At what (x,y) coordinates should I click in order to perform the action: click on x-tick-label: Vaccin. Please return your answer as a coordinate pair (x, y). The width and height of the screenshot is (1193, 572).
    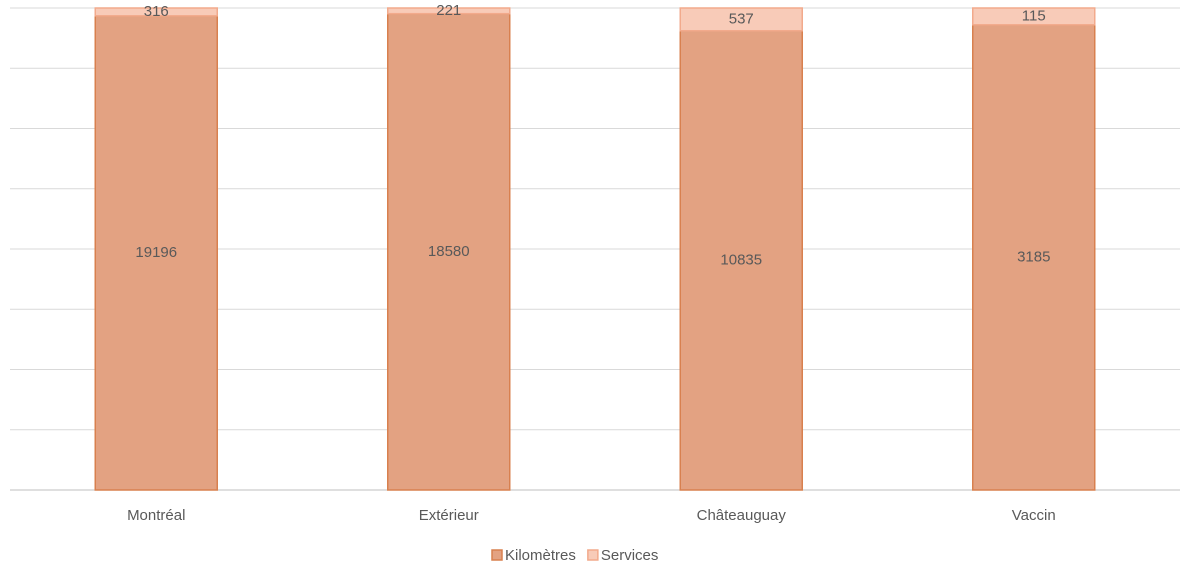
    Looking at the image, I should click on (1034, 515).